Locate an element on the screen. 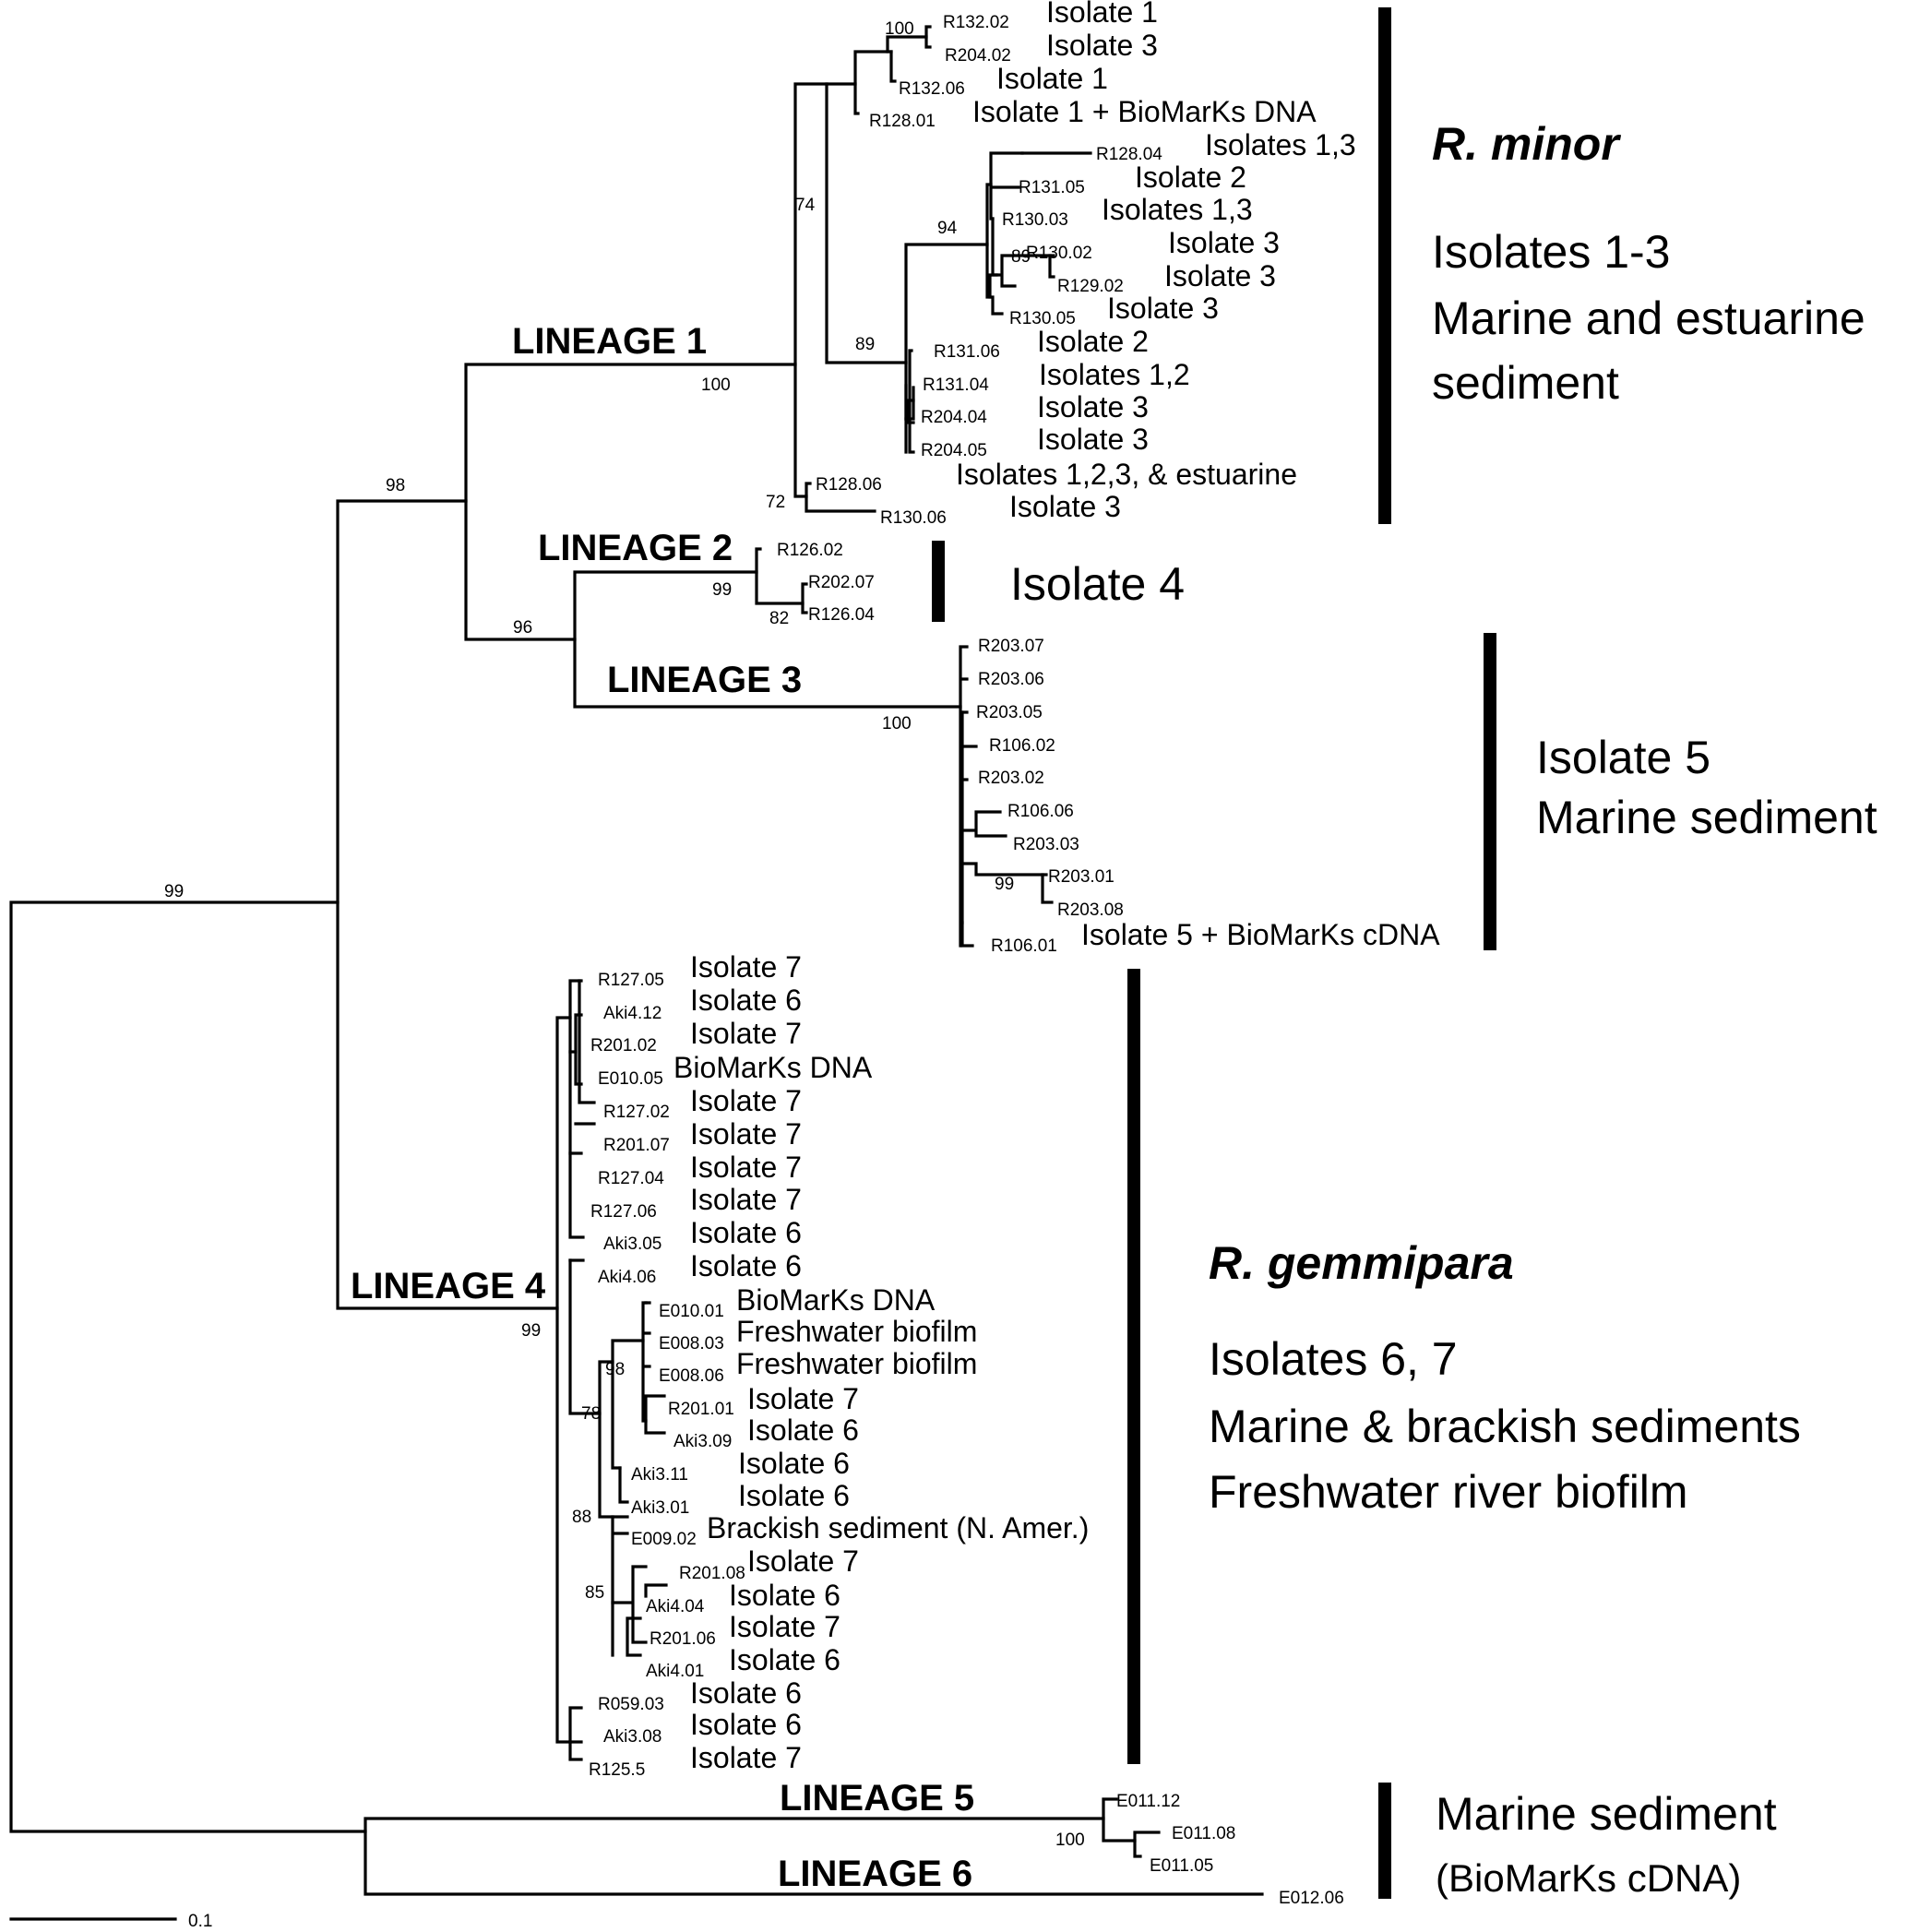  tip-accession-label: R201.02 is located at coordinates (623, 1045).